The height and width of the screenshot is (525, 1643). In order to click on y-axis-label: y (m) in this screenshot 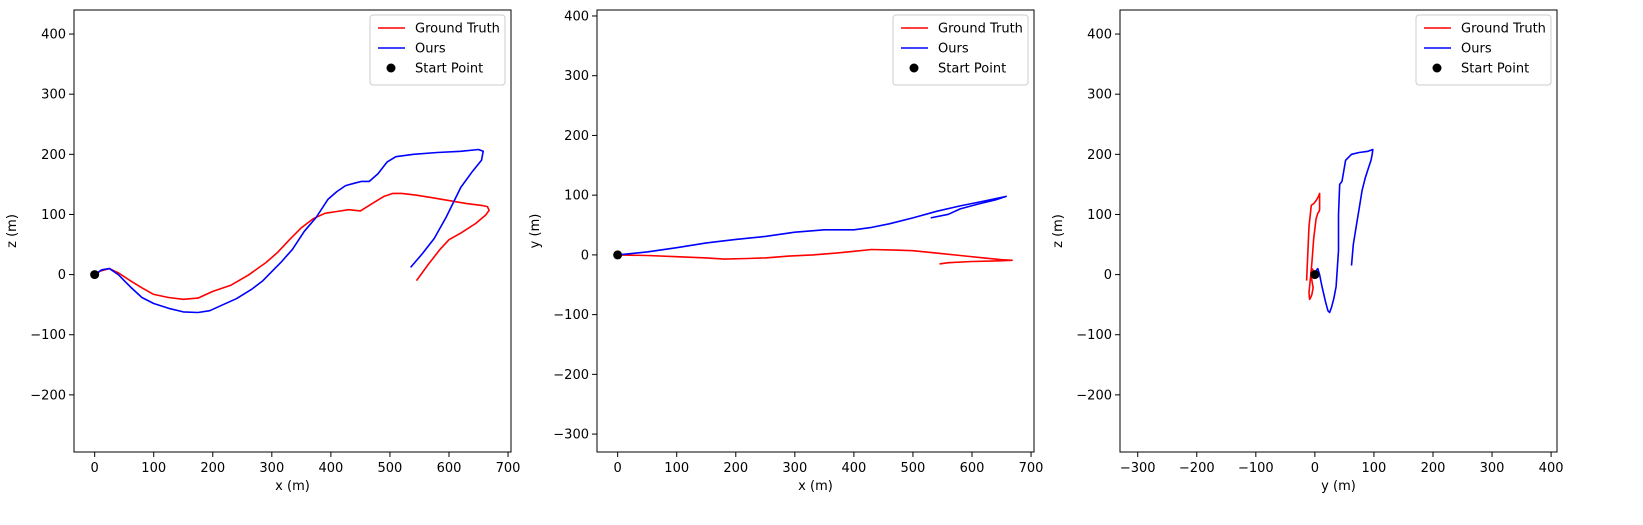, I will do `click(535, 231)`.